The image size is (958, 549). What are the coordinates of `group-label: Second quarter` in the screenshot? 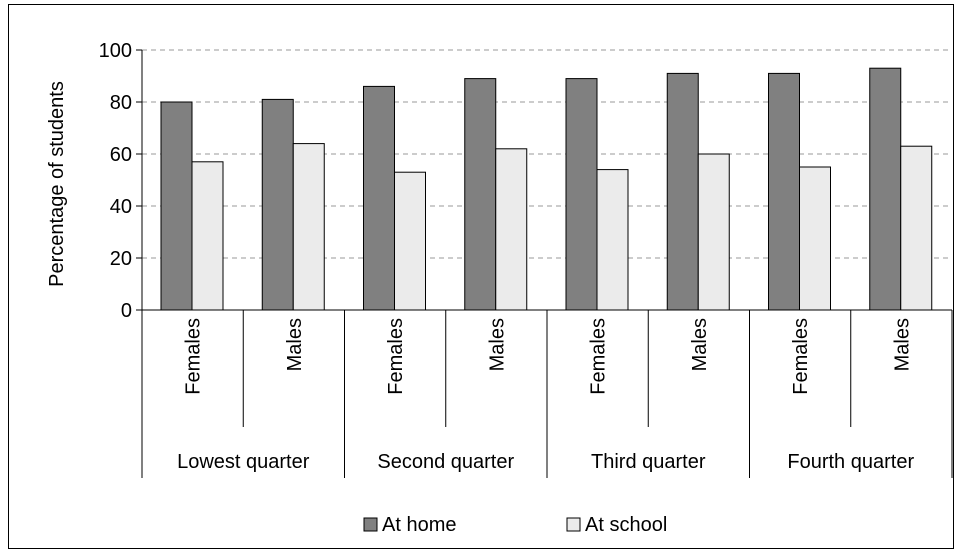 It's located at (445, 462).